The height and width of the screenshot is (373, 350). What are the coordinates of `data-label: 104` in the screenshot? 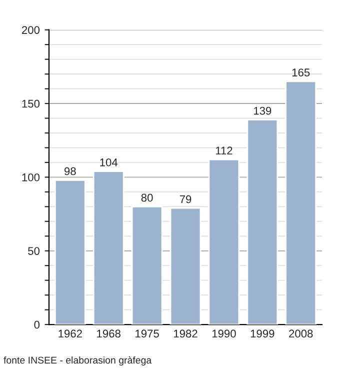 It's located at (109, 162).